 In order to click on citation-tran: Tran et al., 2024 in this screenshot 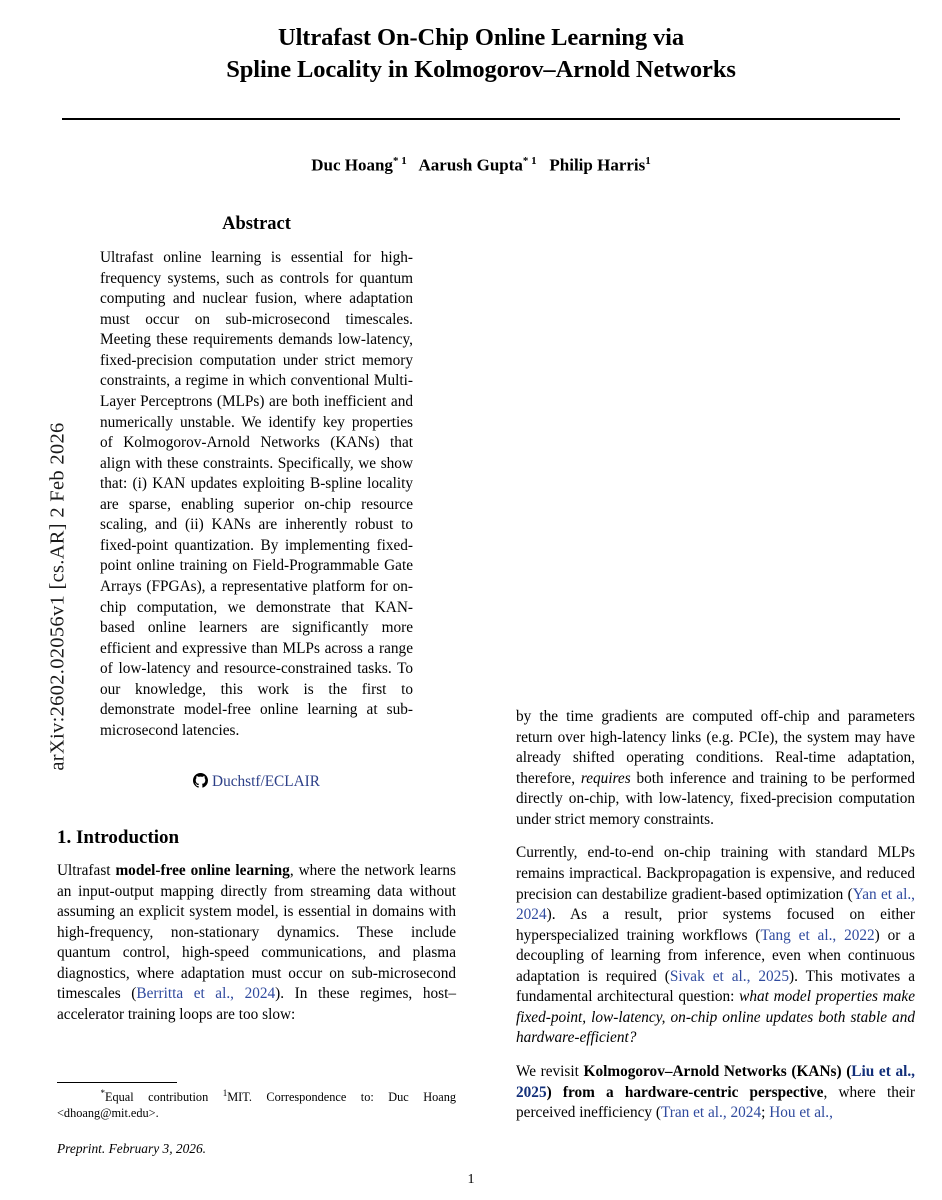, I will do `click(711, 1113)`.